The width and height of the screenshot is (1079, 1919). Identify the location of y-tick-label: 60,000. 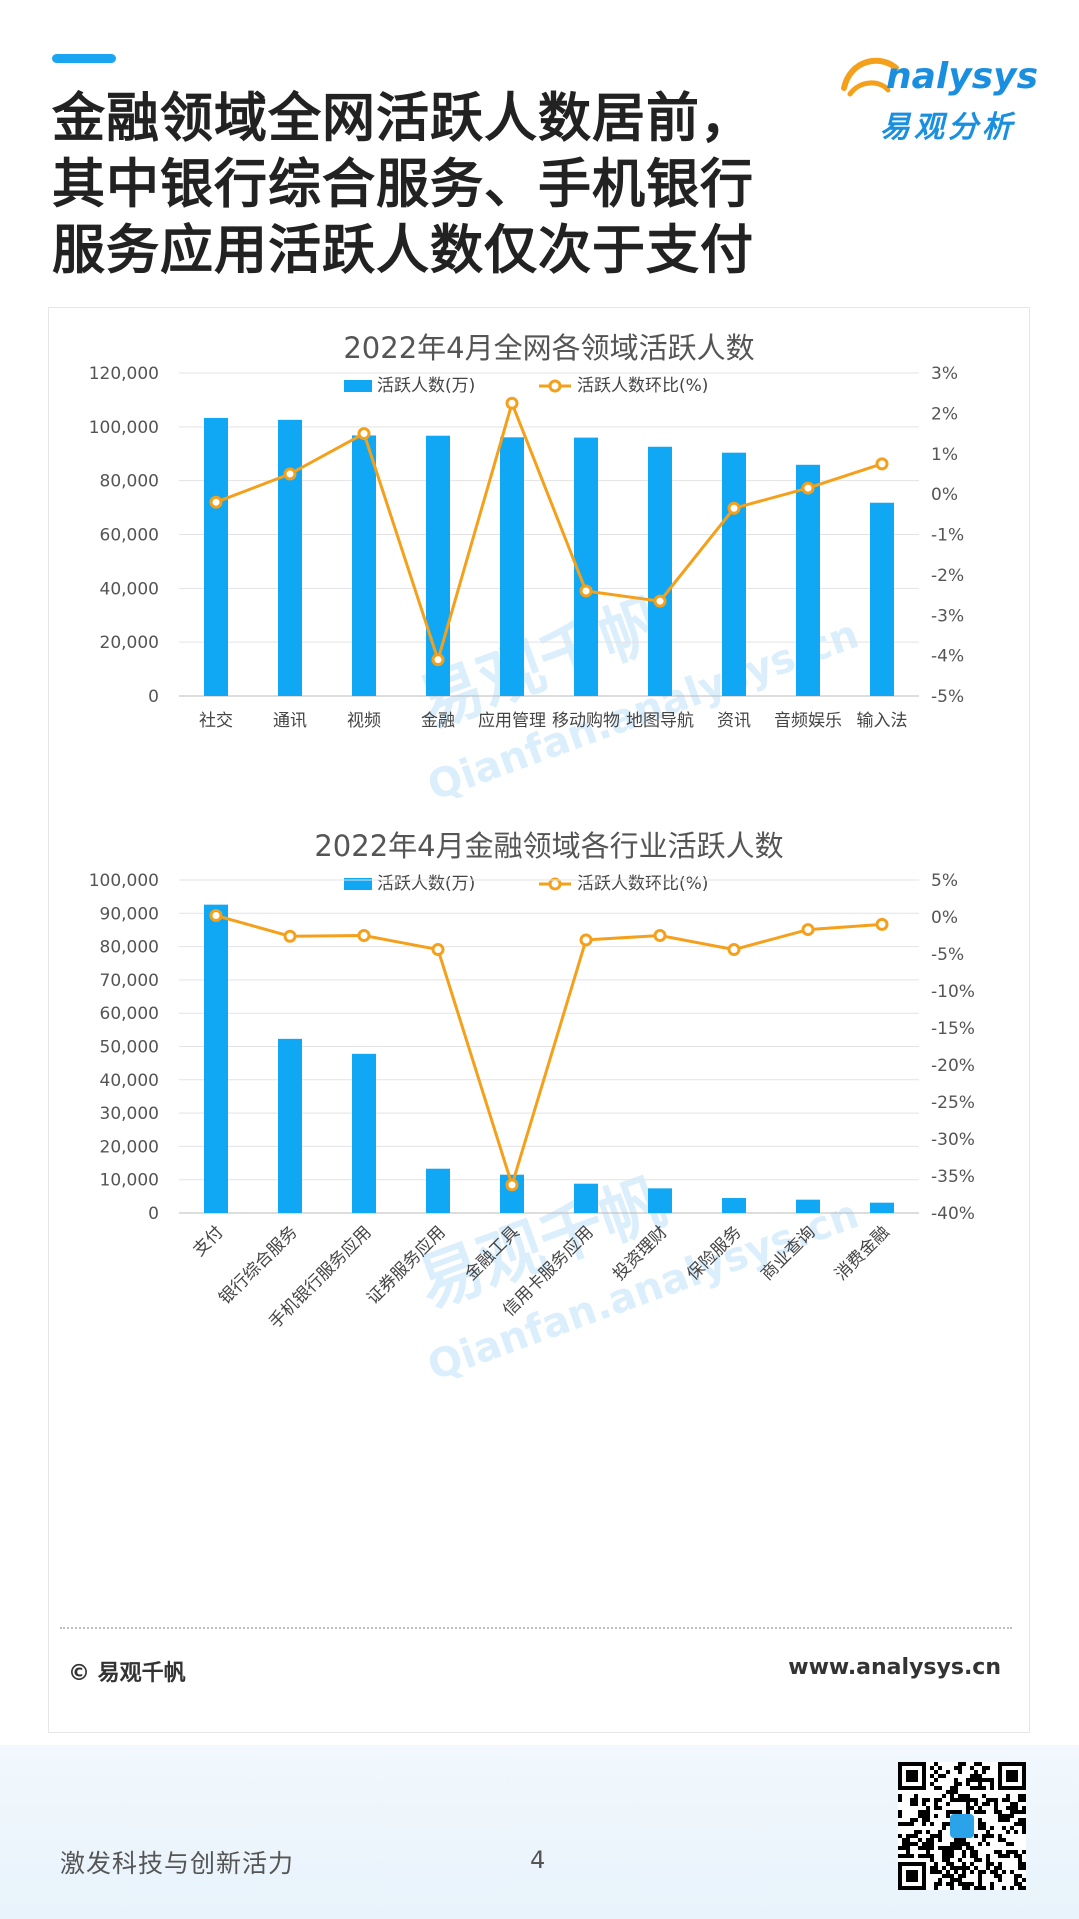
(129, 1014).